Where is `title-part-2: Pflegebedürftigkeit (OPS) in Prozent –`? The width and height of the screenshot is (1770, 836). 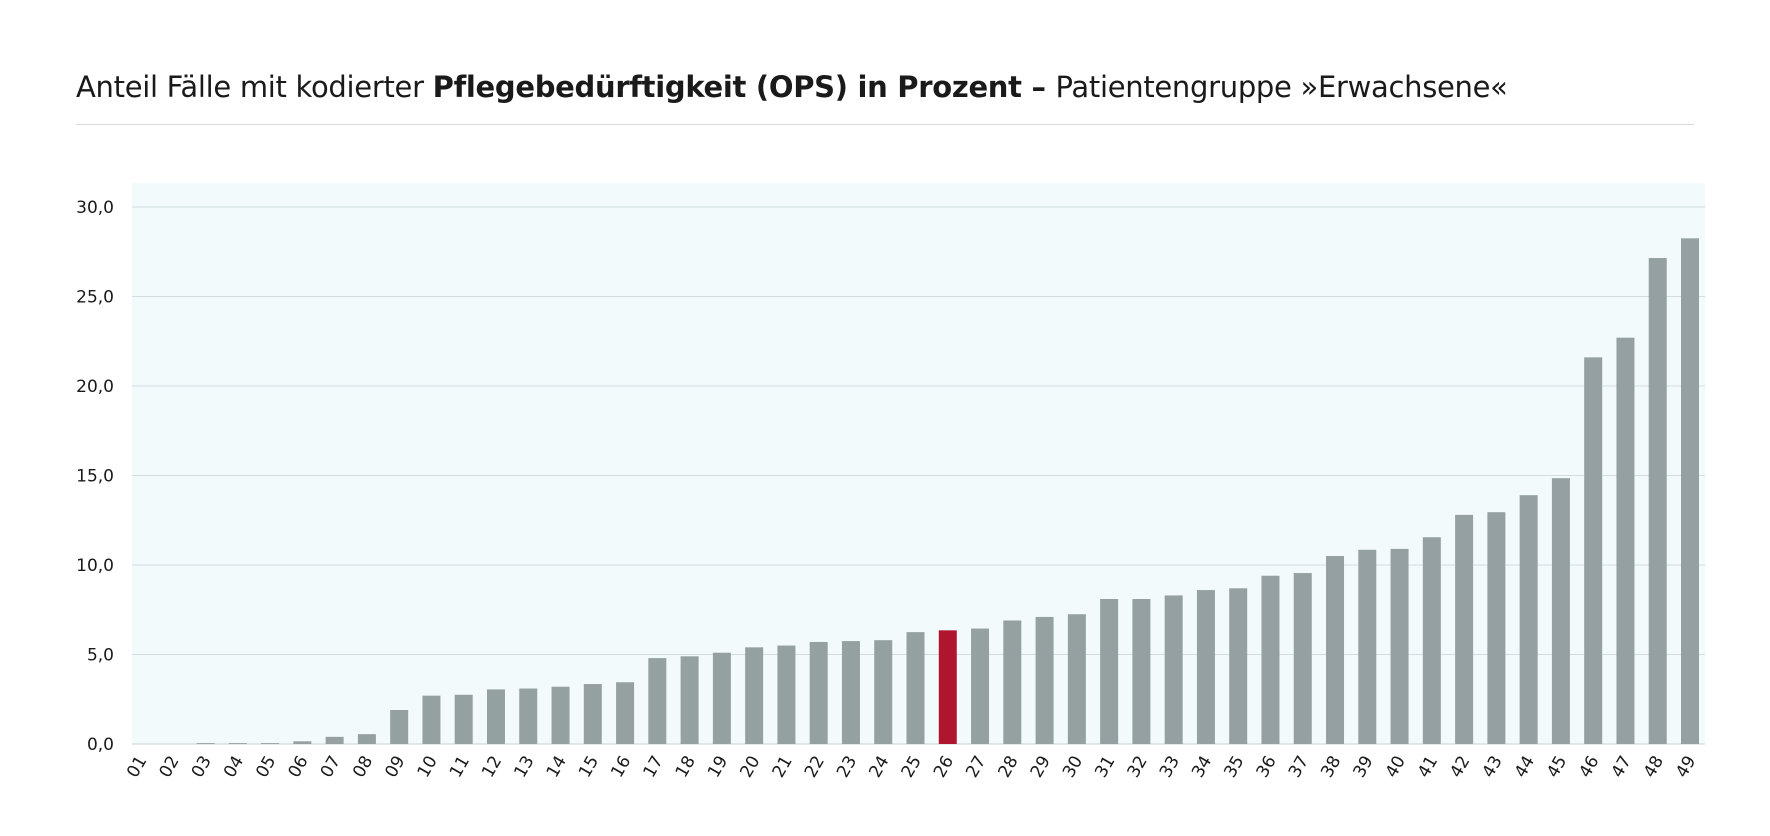
title-part-2: Pflegebedürftigkeit (OPS) in Prozent – is located at coordinates (744, 87).